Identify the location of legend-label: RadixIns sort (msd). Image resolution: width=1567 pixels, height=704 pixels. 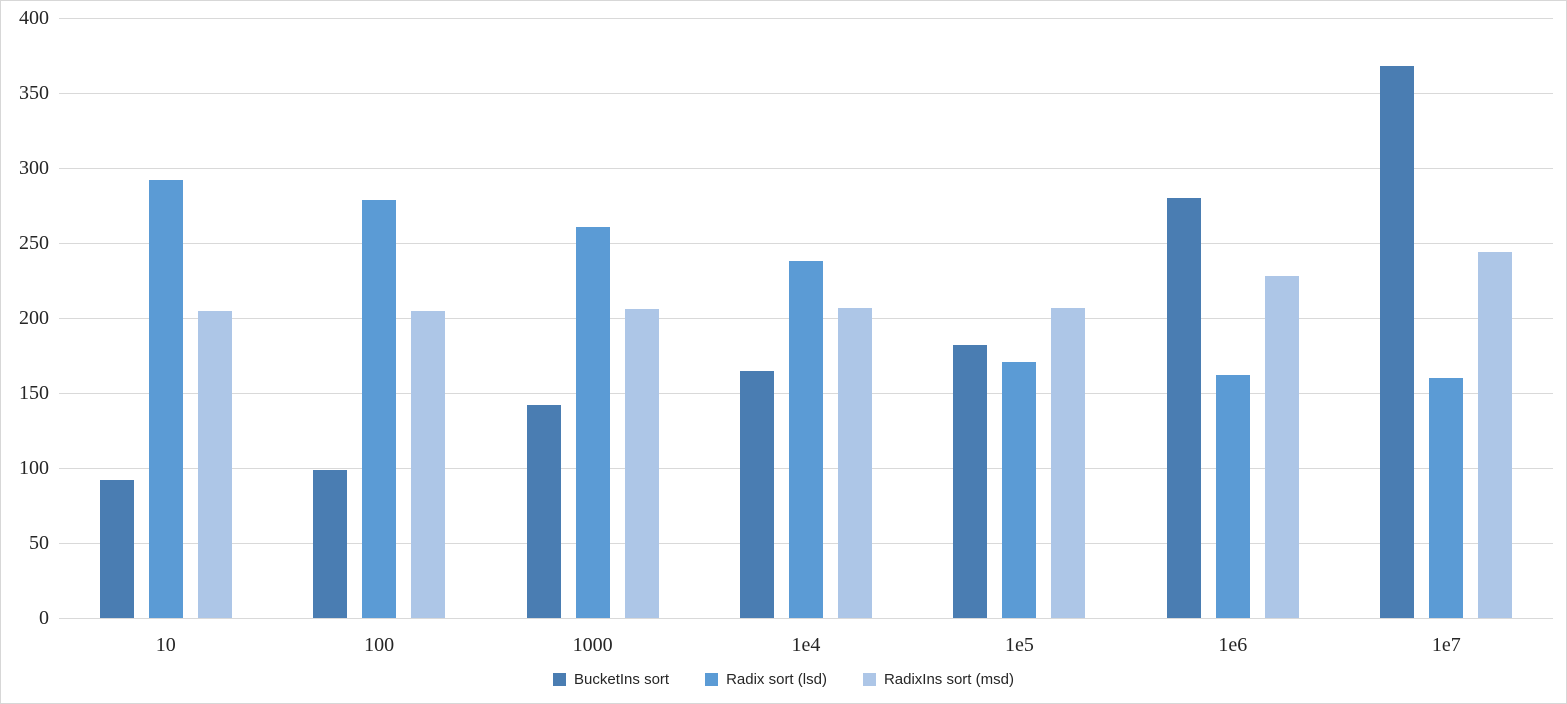
(948, 679).